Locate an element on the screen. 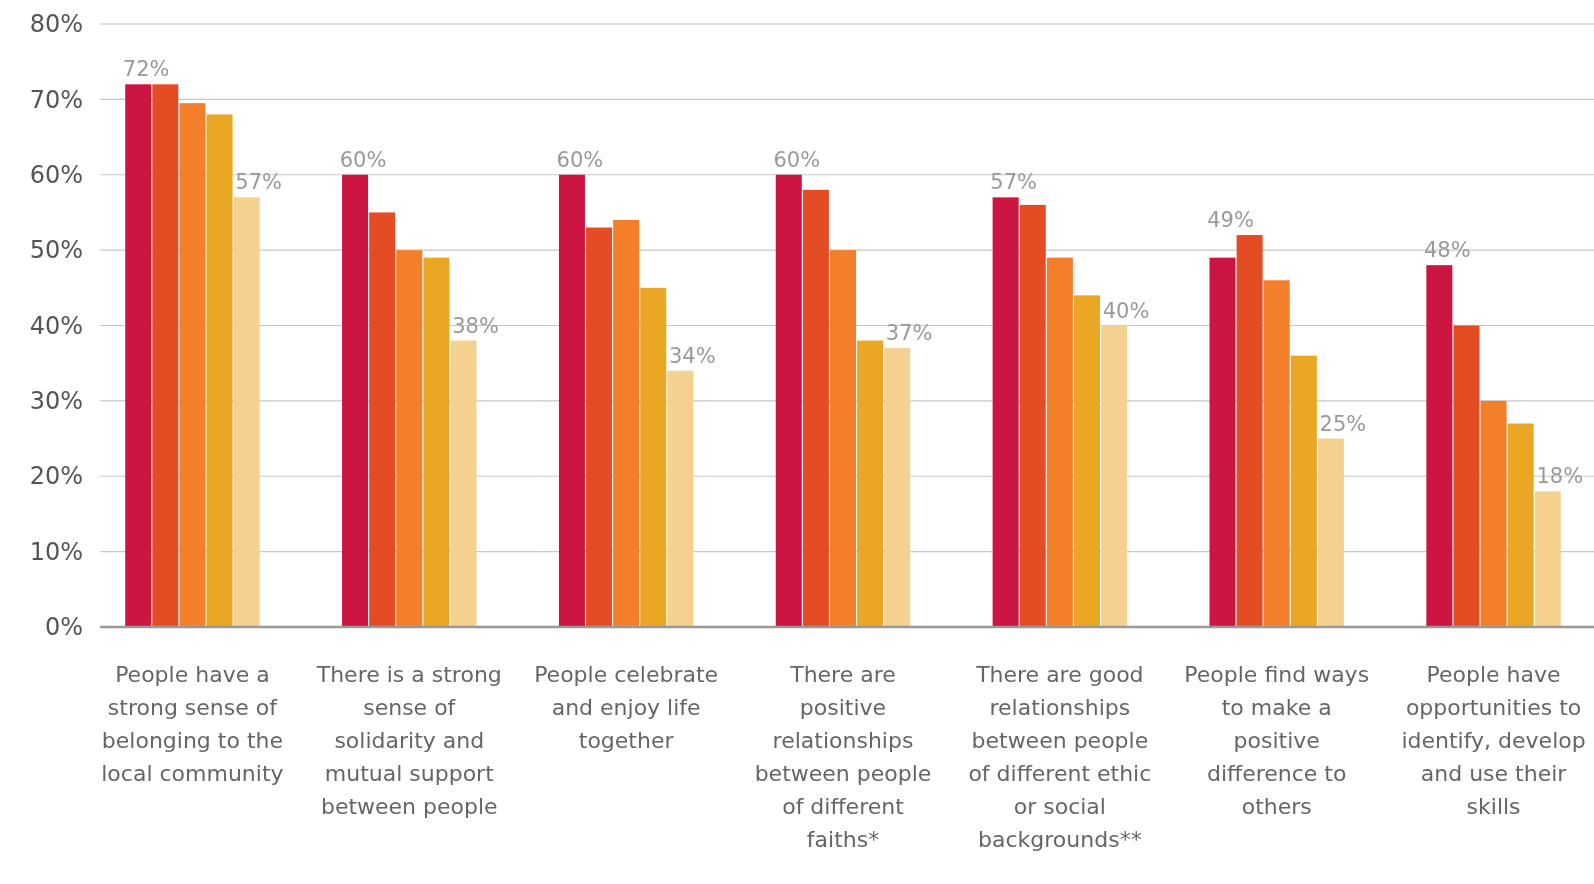  x-tick-label: People celebrate and enjoy life together is located at coordinates (626, 707).